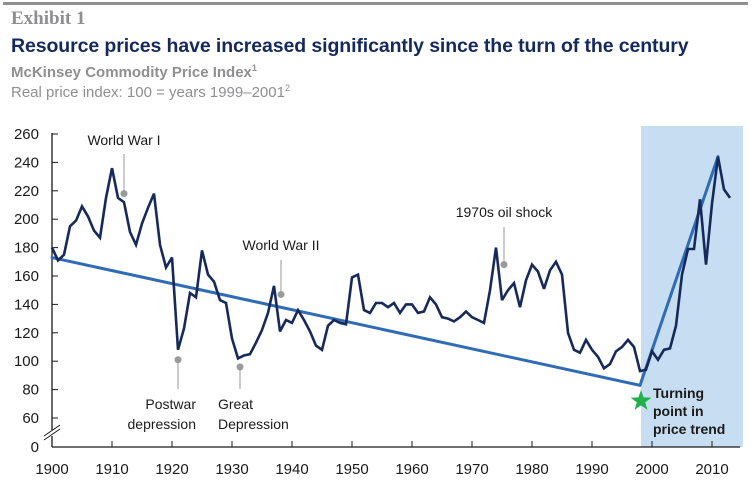 Image resolution: width=751 pixels, height=486 pixels. I want to click on annotation-world-war-i: World War I, so click(123, 140).